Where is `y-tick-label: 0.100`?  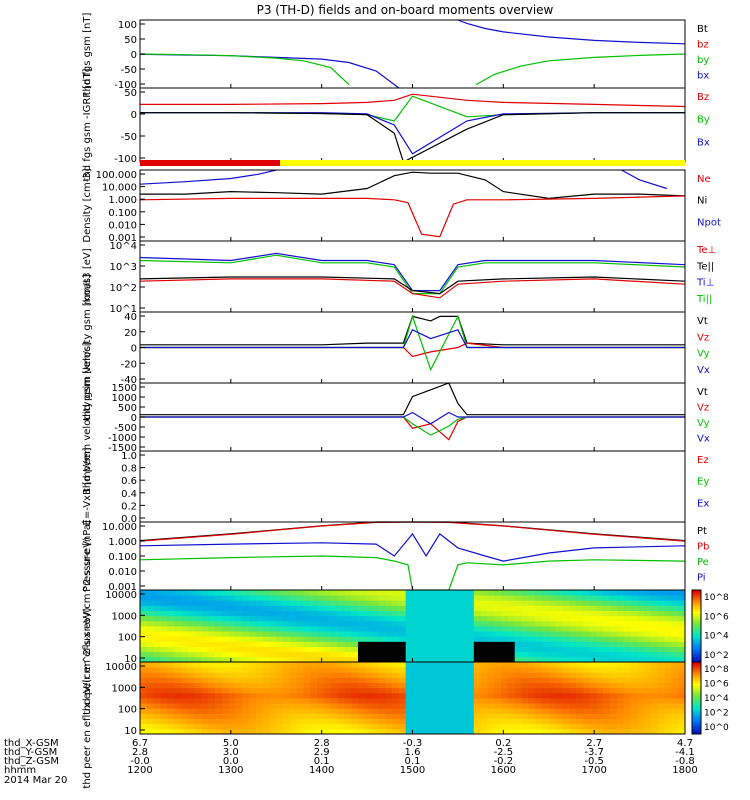 y-tick-label: 0.100 is located at coordinates (122, 213).